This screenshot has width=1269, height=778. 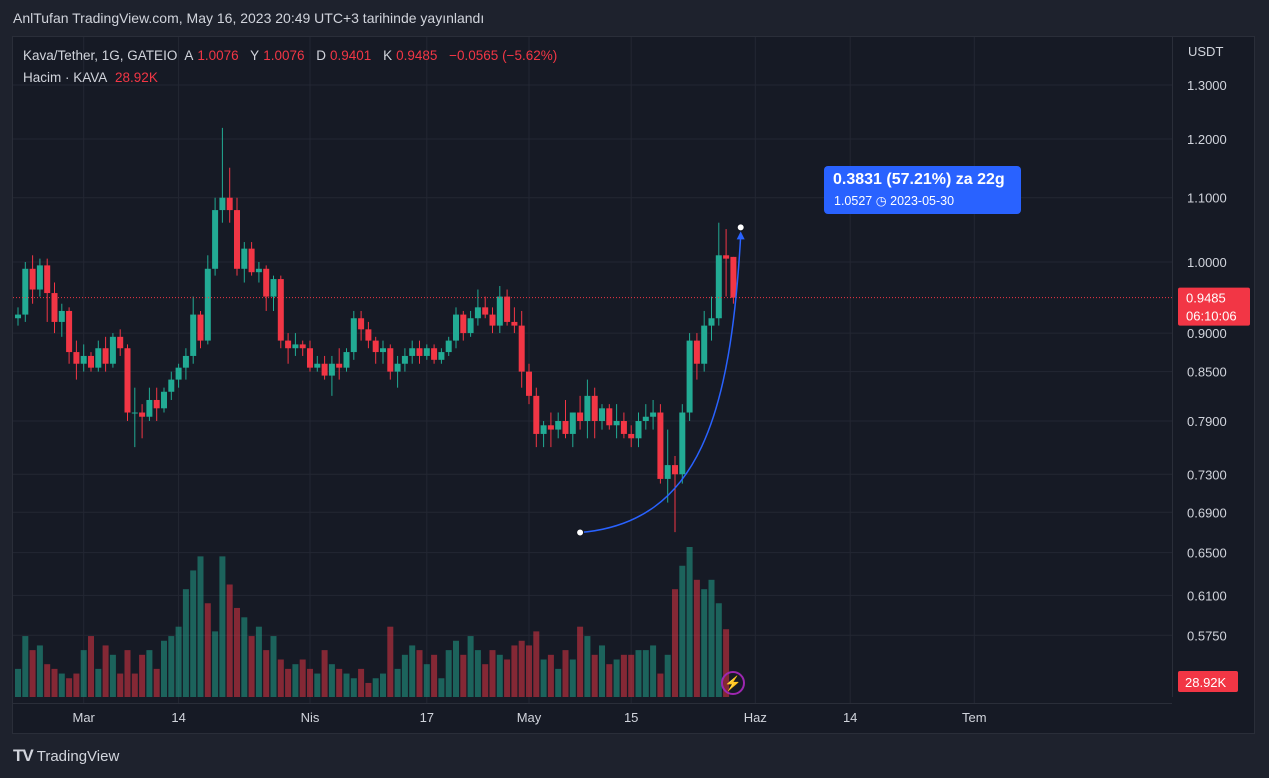 What do you see at coordinates (211, 55) in the screenshot?
I see `open-label: A 1.0076` at bounding box center [211, 55].